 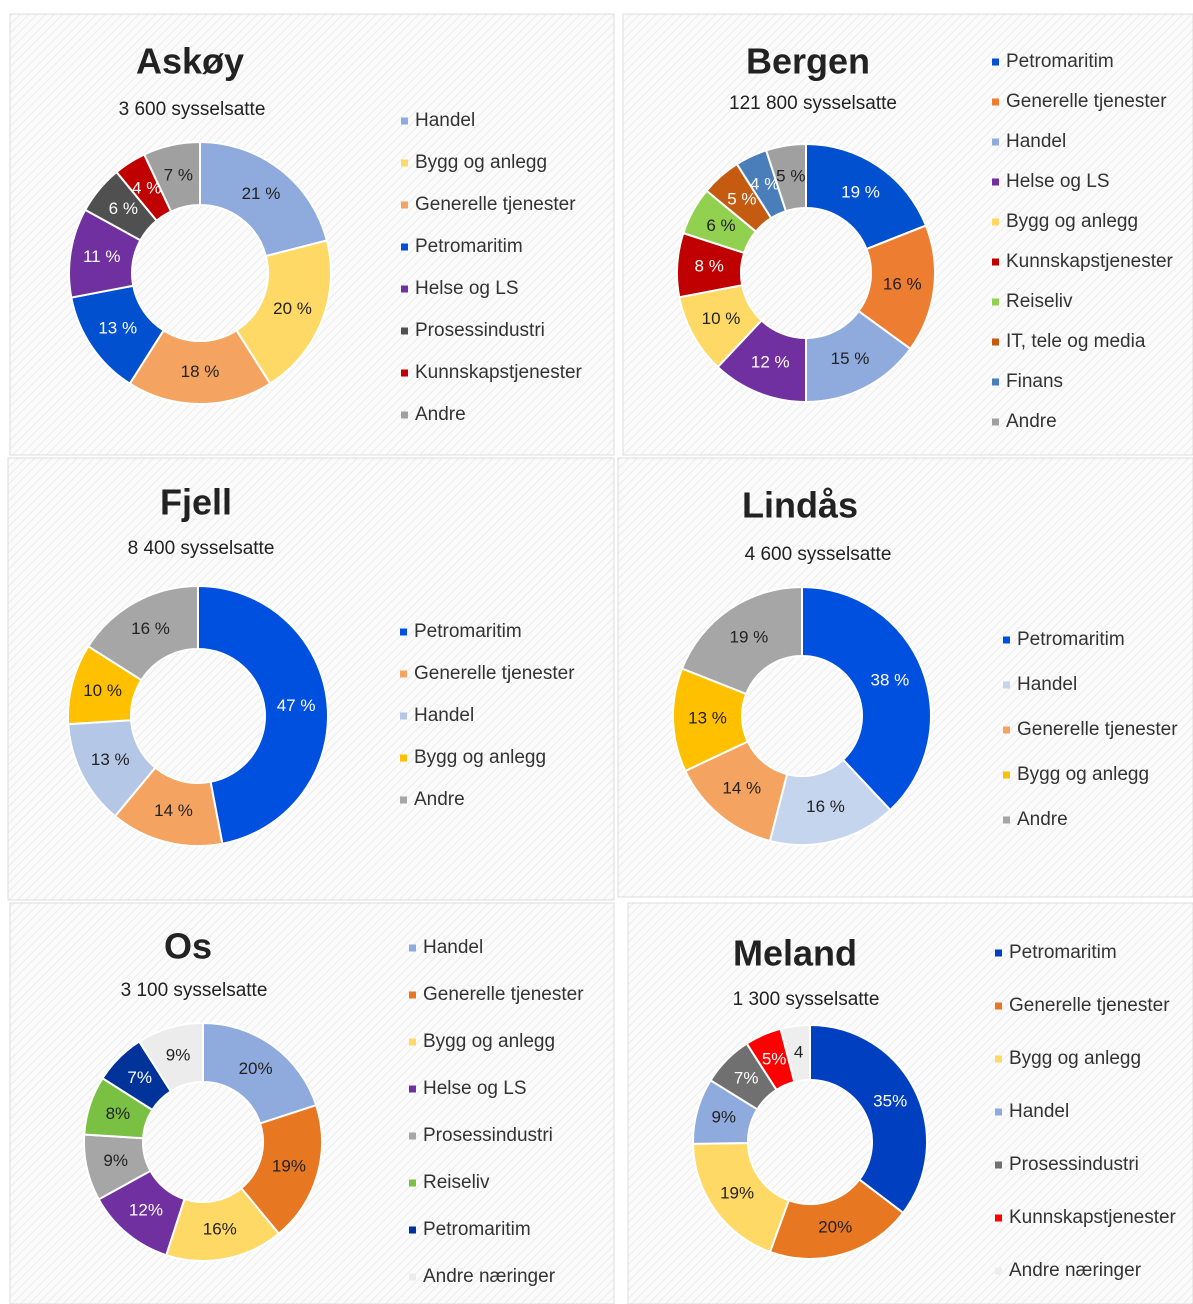 I want to click on chart-subtitle: 4 600 sysselsatte, so click(x=818, y=554).